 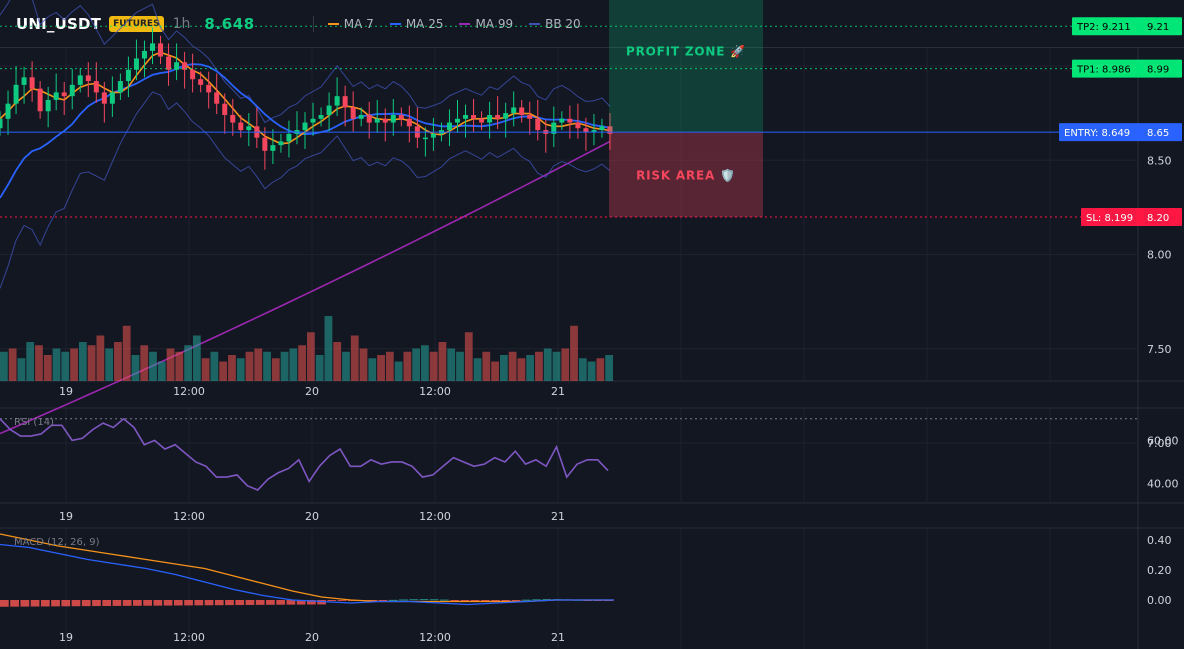 I want to click on symbol-name: UNI_USDT, so click(x=59, y=23).